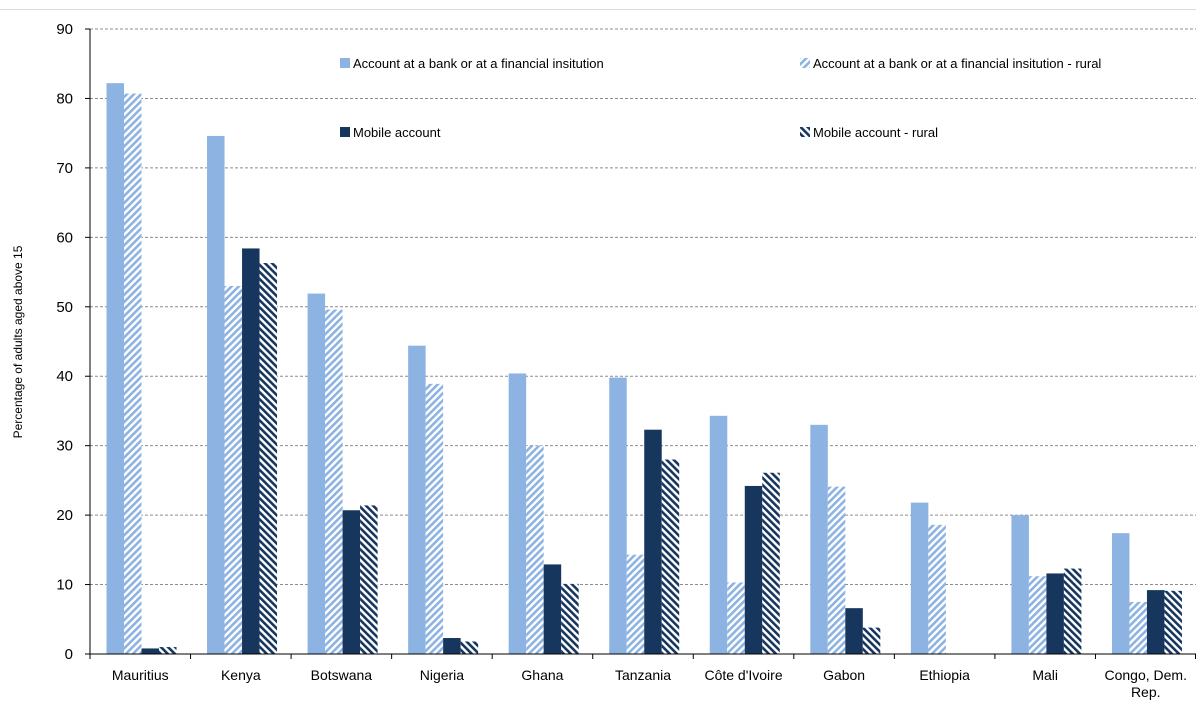  I want to click on y-tick-label: 30, so click(64, 446).